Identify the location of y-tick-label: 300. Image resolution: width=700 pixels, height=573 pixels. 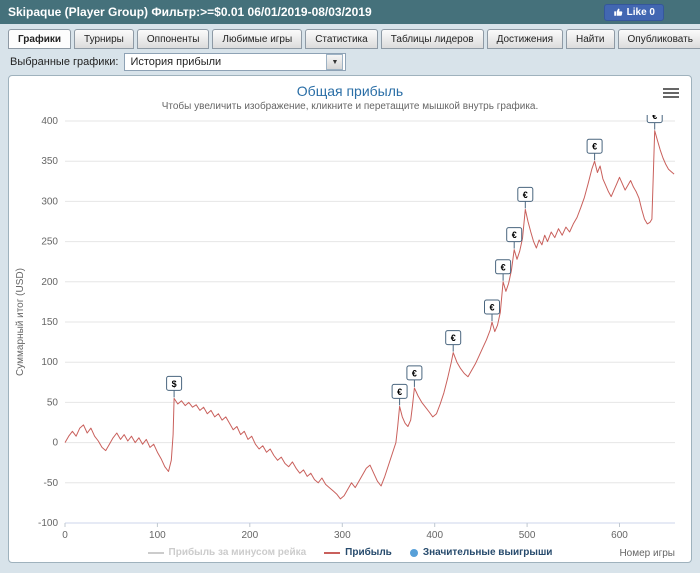
(49, 201).